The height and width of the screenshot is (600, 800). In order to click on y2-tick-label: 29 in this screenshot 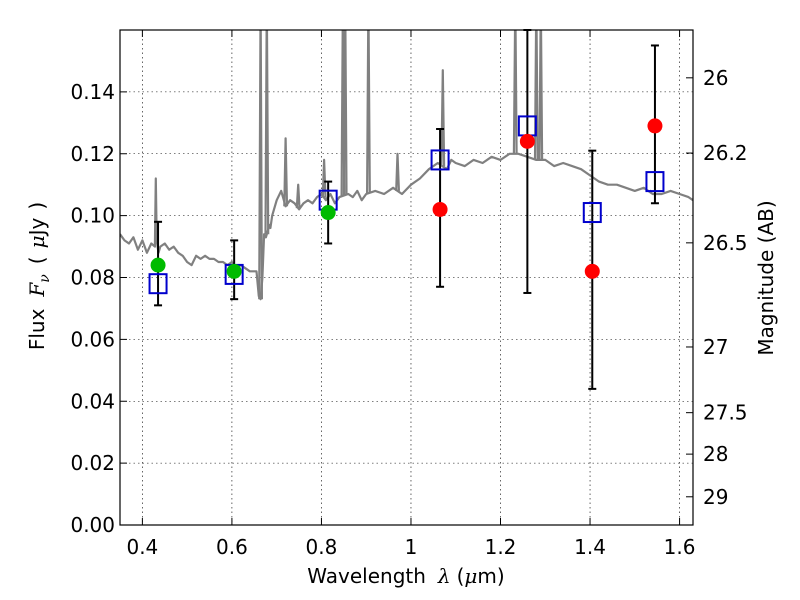, I will do `click(715, 497)`.